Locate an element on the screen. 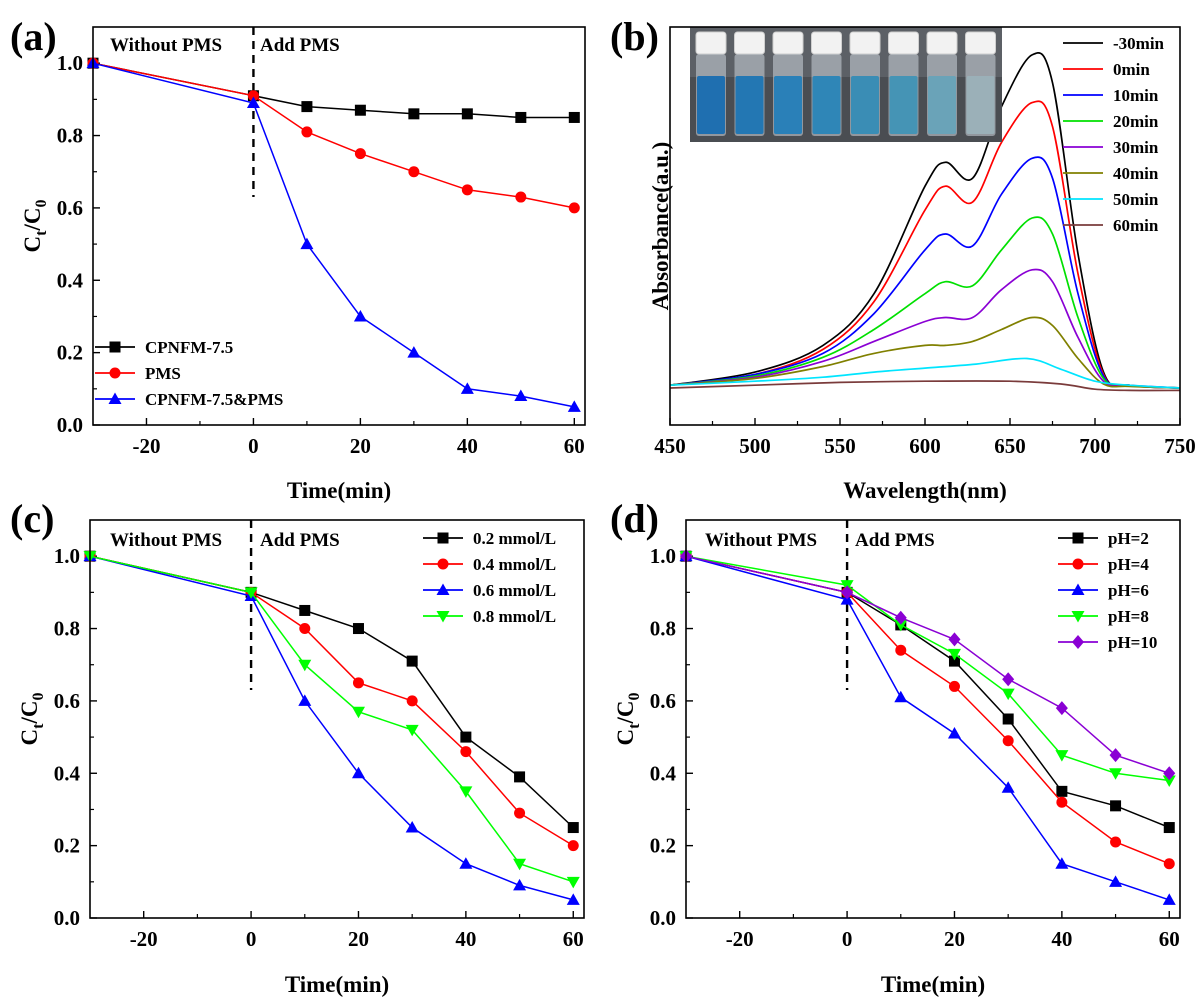  y-tick-label-c-4: 0.8 is located at coordinates (67, 629).